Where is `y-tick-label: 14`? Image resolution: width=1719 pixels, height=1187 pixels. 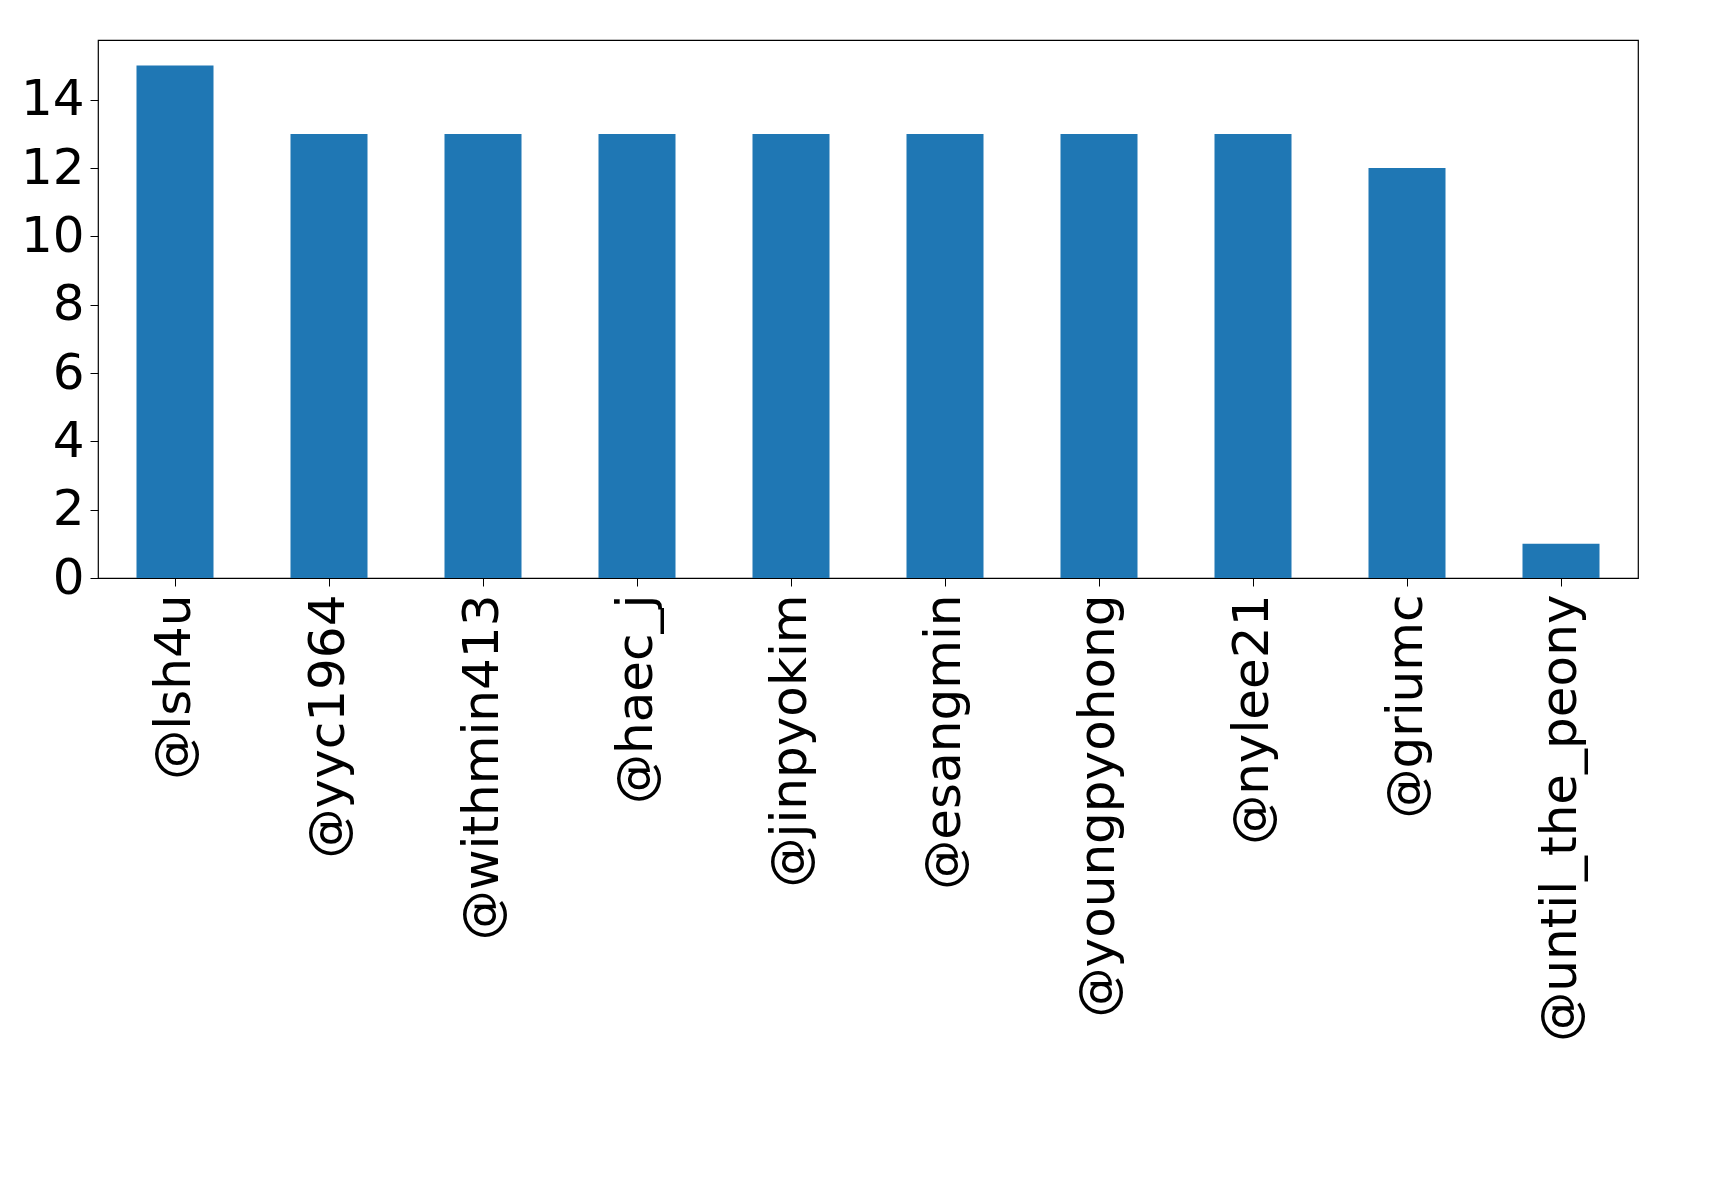
y-tick-label: 14 is located at coordinates (52, 98).